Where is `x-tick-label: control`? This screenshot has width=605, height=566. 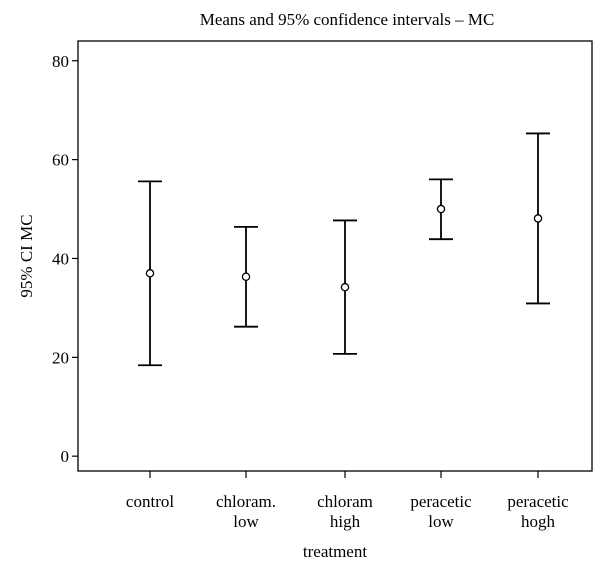 x-tick-label: control is located at coordinates (150, 501).